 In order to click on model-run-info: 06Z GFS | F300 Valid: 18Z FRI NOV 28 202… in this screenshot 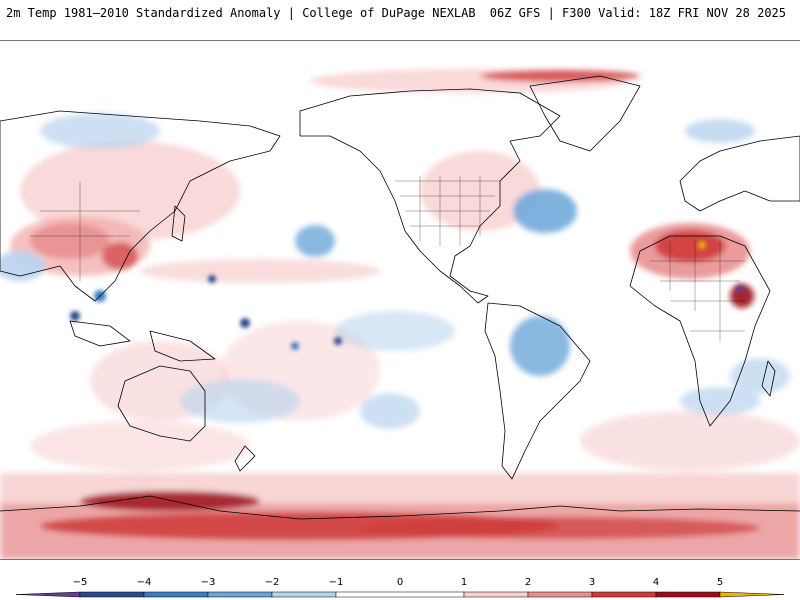, I will do `click(637, 13)`.